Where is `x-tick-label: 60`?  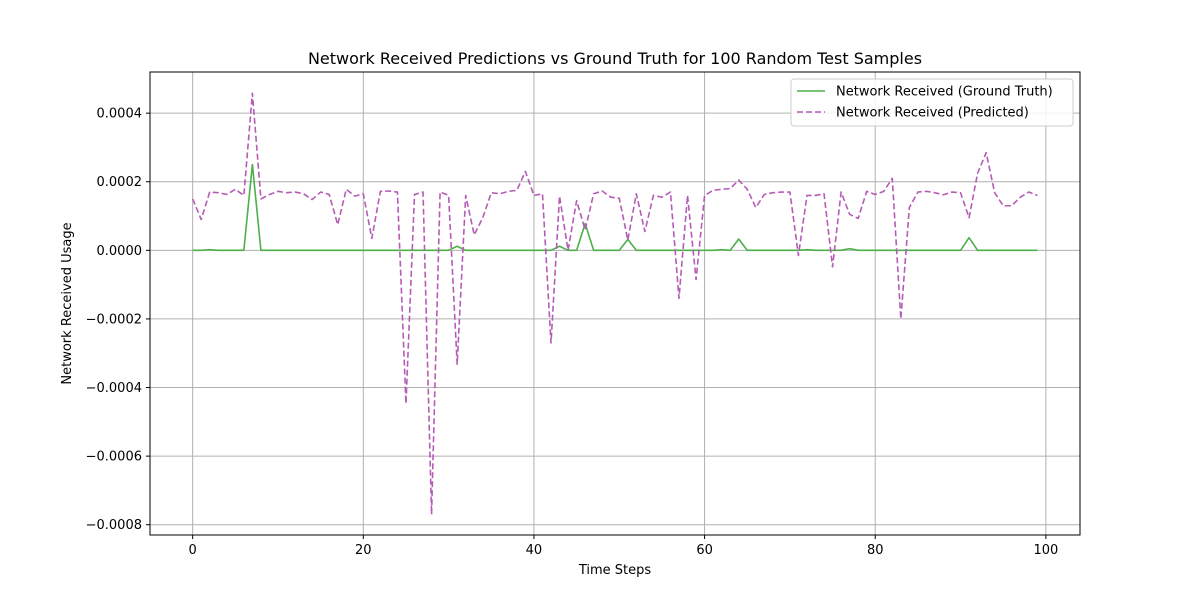 x-tick-label: 60 is located at coordinates (704, 550).